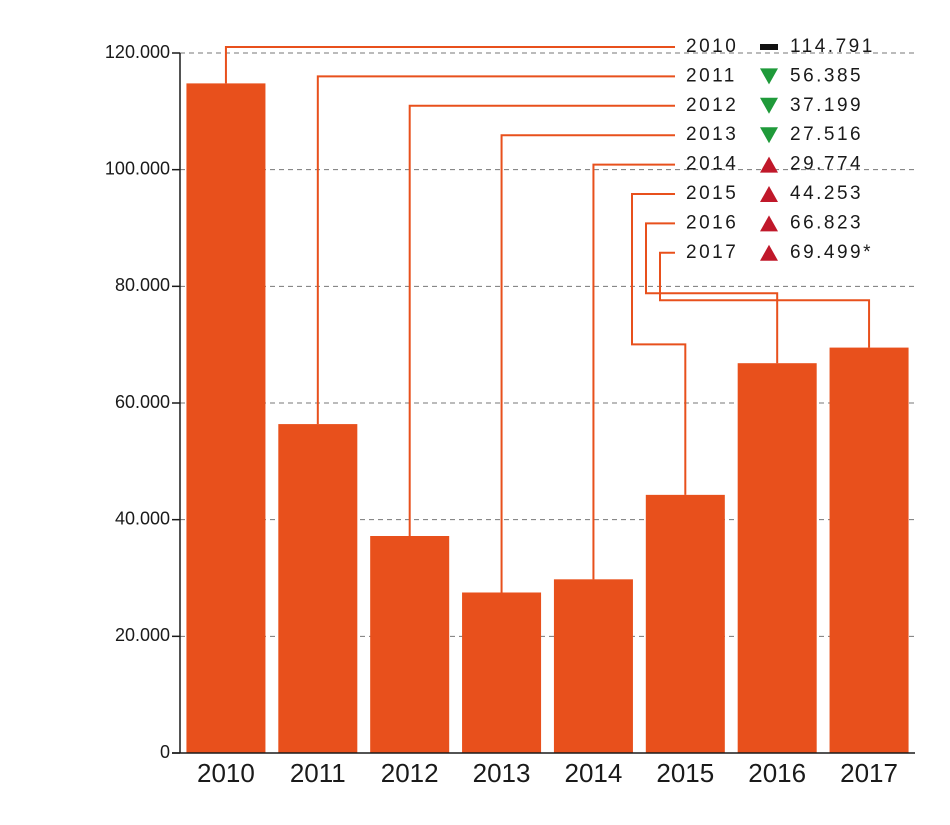 Image resolution: width=950 pixels, height=825 pixels. What do you see at coordinates (869, 773) in the screenshot?
I see `x-tick-label: 2017` at bounding box center [869, 773].